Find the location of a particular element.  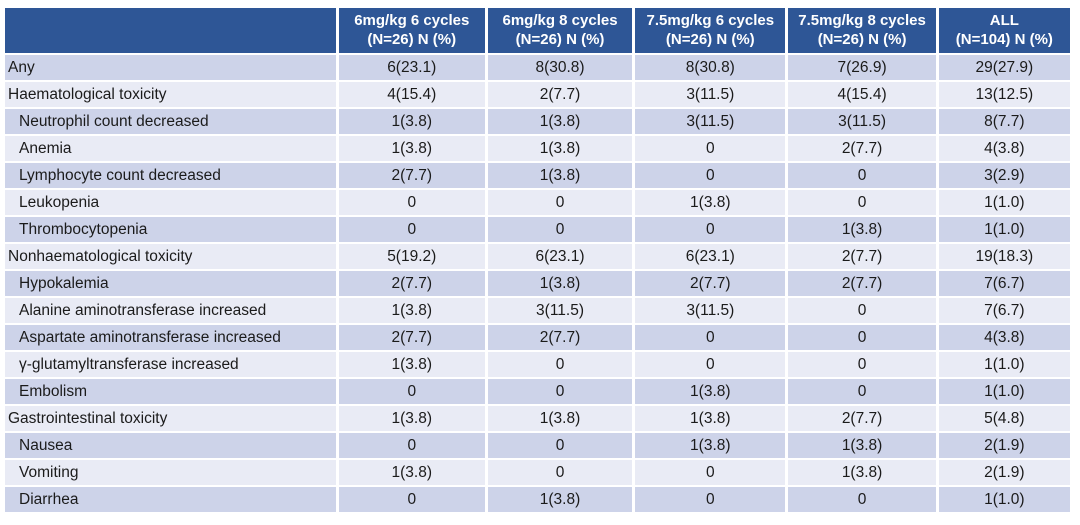

table-row: Anemia 1(3.8) 1(3.8) 0 2(7.7) 4(3.8) is located at coordinates (537, 148).